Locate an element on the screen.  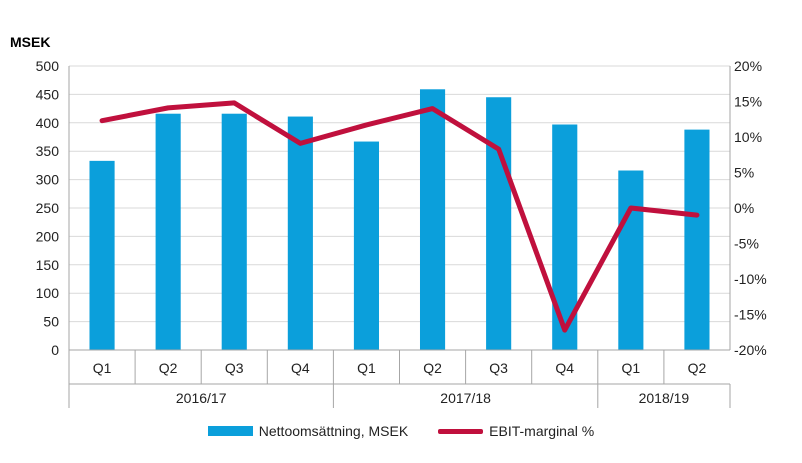
y-right-tick-label: 10% is located at coordinates (748, 137).